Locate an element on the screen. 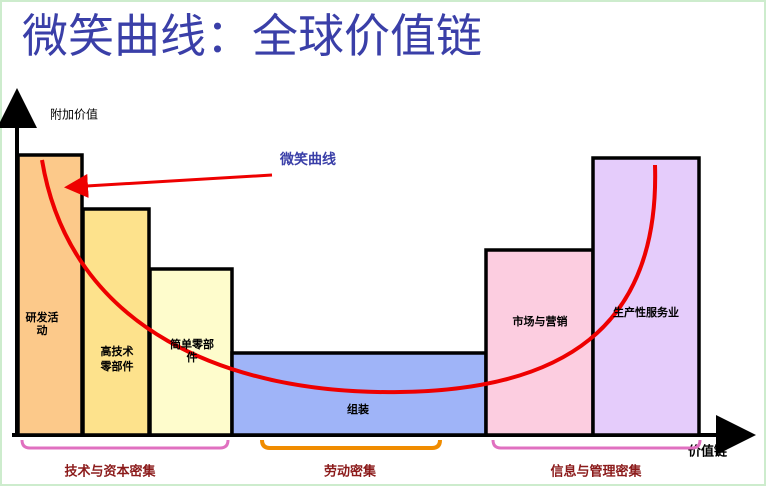 The width and height of the screenshot is (766, 486). curve-pointer is located at coordinates (168, 185).